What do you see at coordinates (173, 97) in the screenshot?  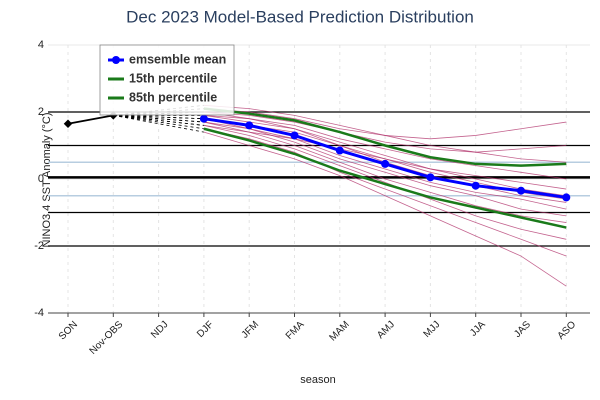 I see `legend-label: 85th percentile` at bounding box center [173, 97].